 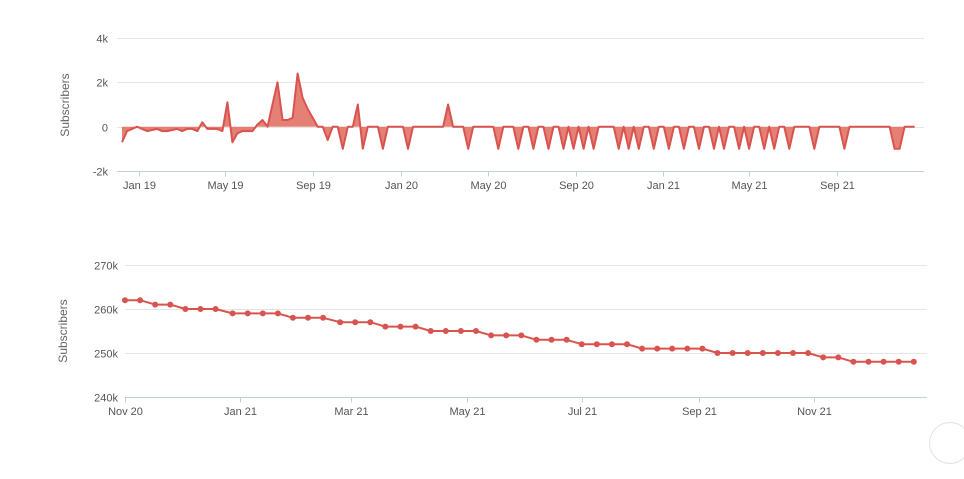 What do you see at coordinates (225, 186) in the screenshot?
I see `x-tick-label: May 19` at bounding box center [225, 186].